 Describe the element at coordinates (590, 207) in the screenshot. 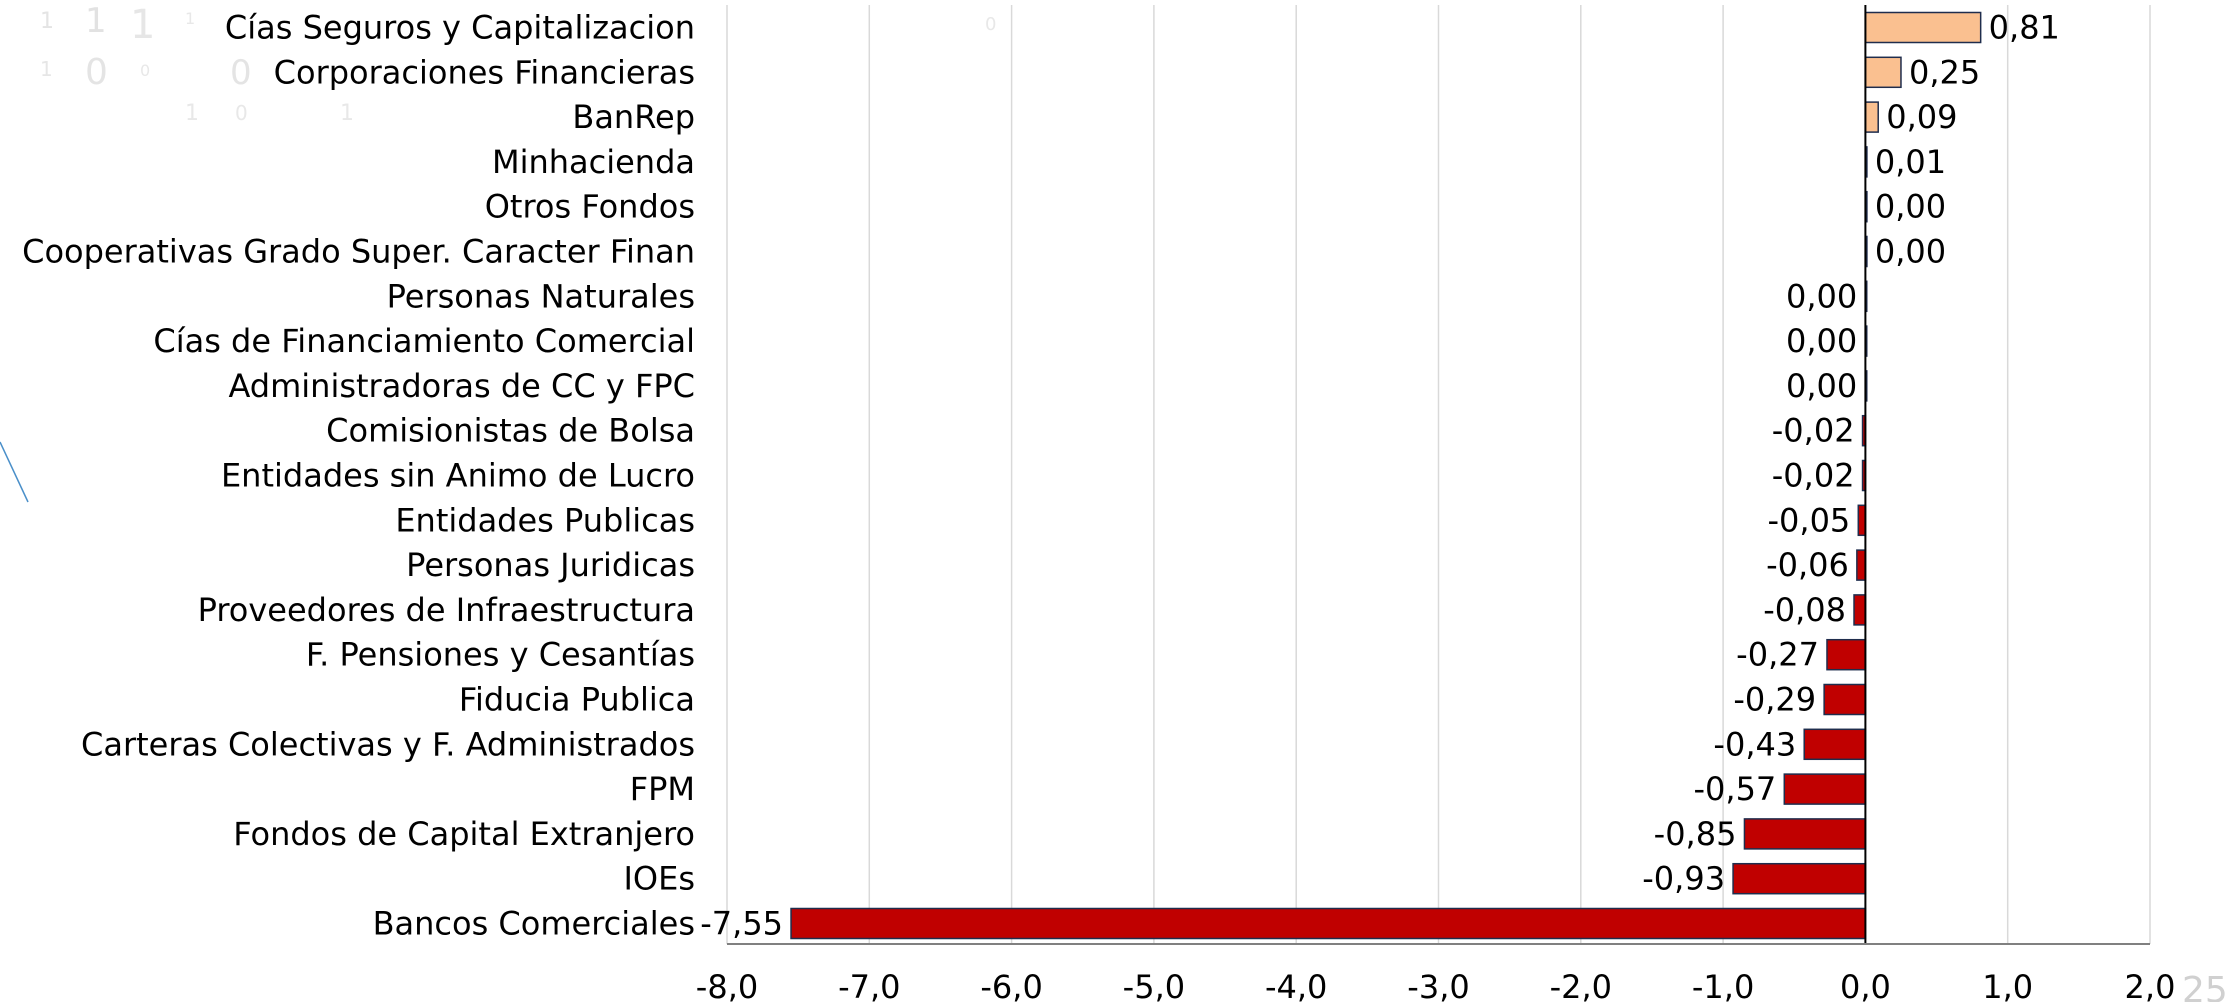

I see `category-label: Otros Fondos` at that location.